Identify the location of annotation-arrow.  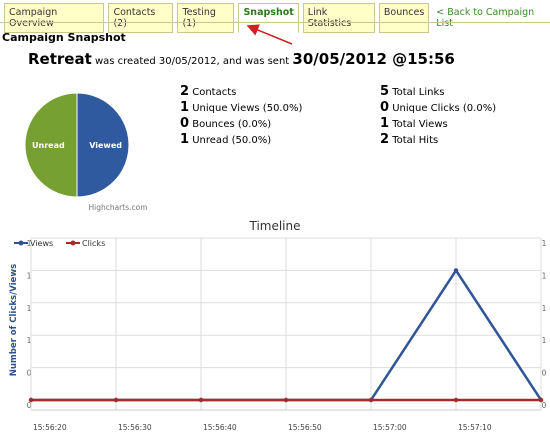
(269, 34).